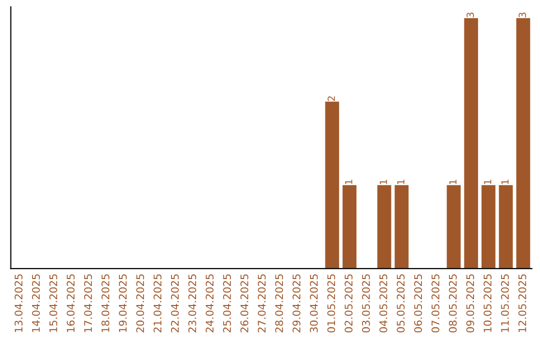  I want to click on x-tick-label: 03.05.2025, so click(366, 303).